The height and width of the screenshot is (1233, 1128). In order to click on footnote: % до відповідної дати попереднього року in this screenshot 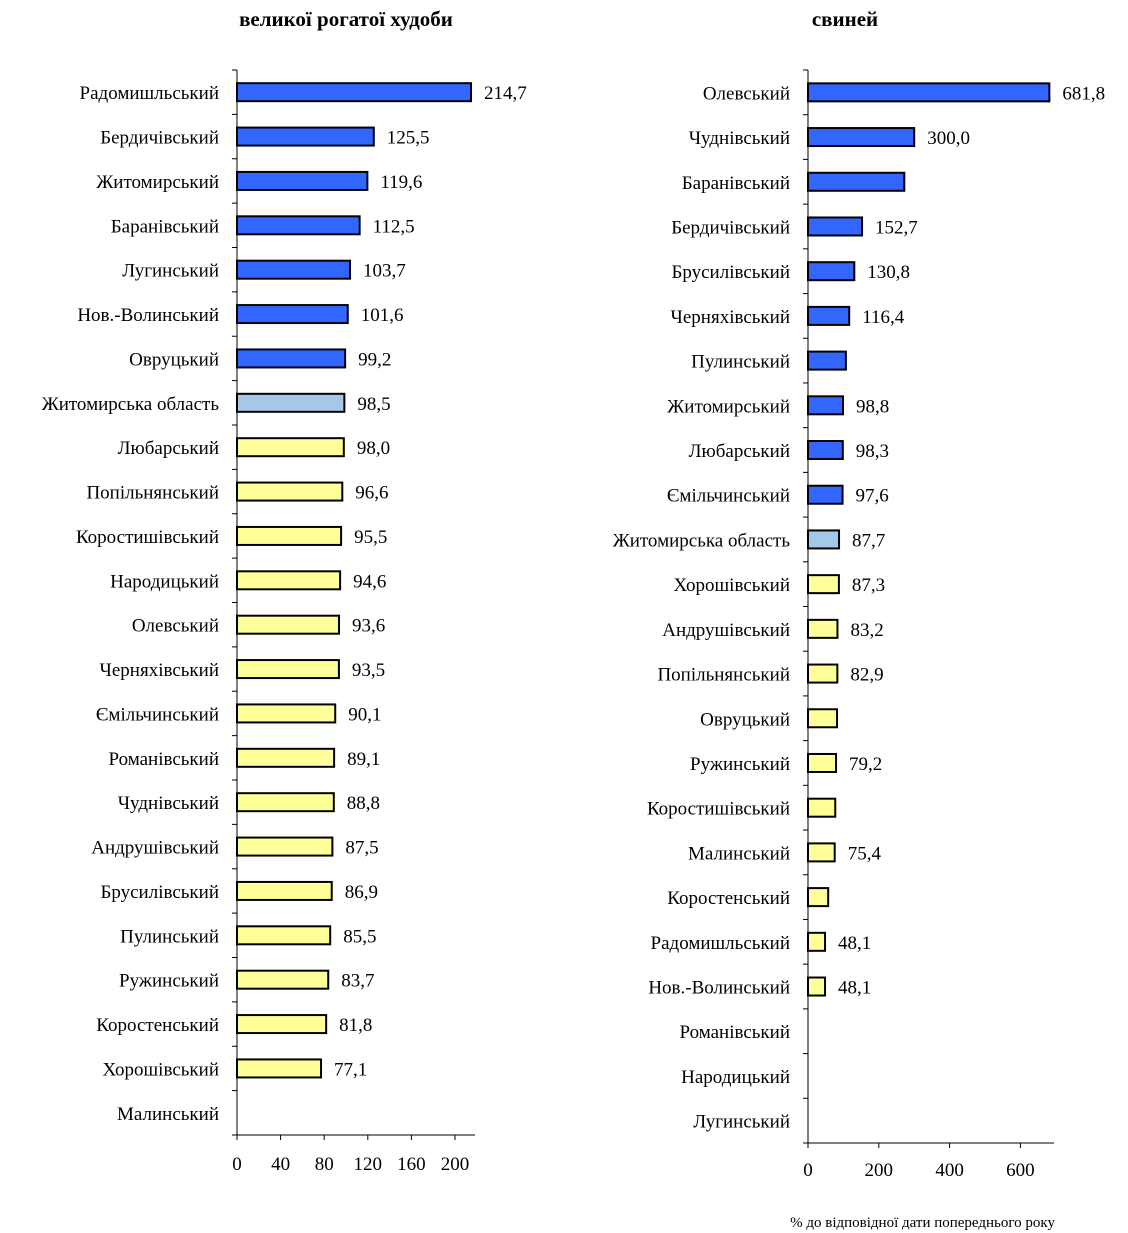, I will do `click(922, 1223)`.